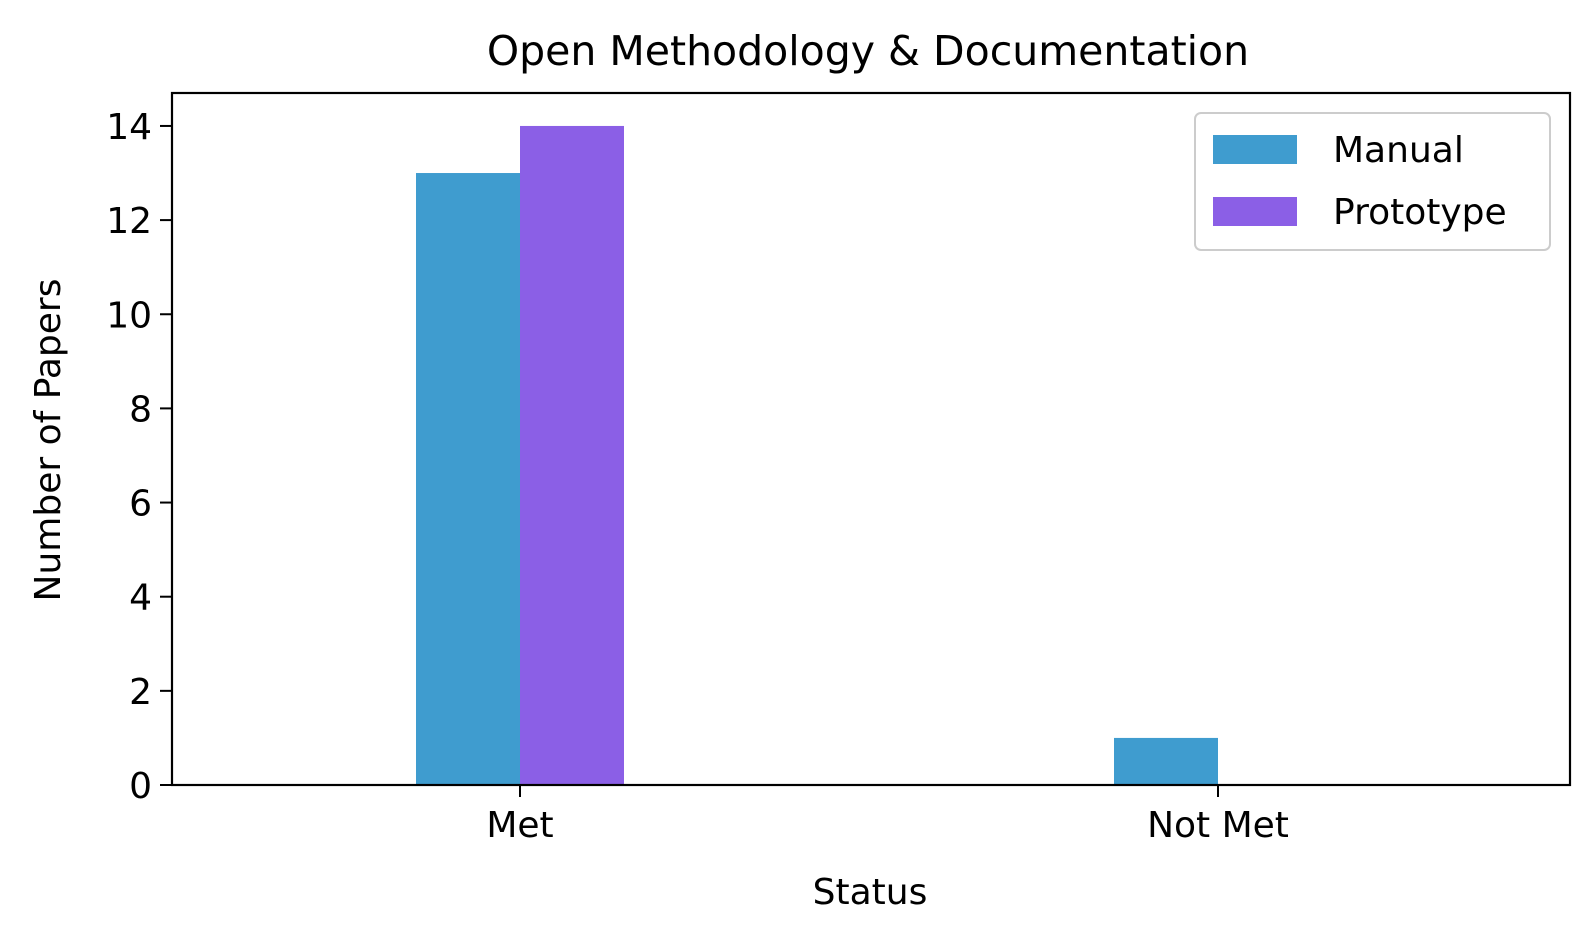 This screenshot has width=1595, height=945. Describe the element at coordinates (868, 51) in the screenshot. I see `chart-title: Open Methodology & Documentation` at that location.